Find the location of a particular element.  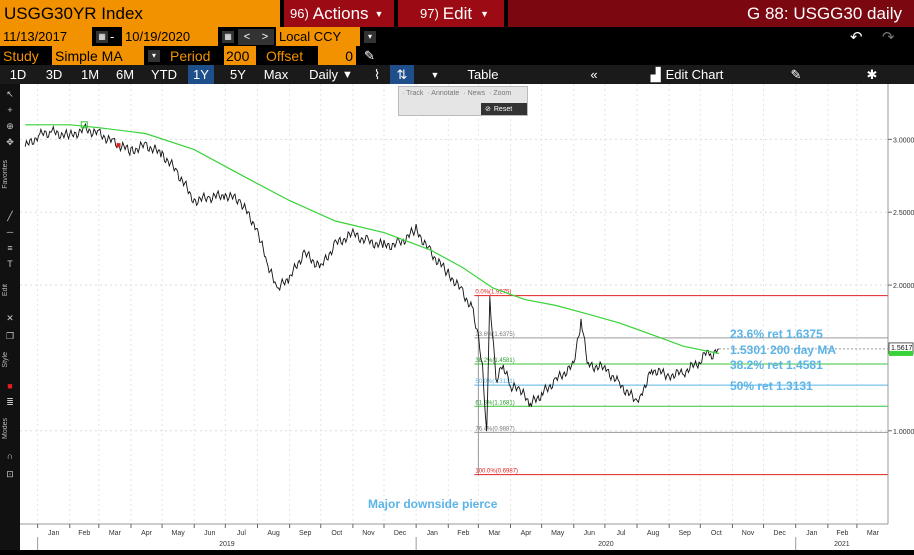

fib-icon: ≡ is located at coordinates (10, 248).